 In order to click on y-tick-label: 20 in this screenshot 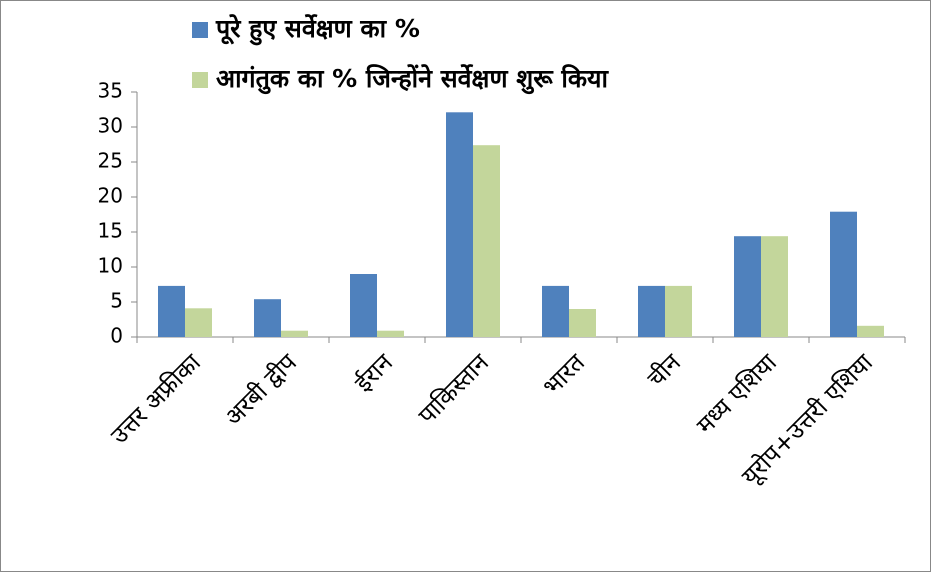, I will do `click(110, 196)`.